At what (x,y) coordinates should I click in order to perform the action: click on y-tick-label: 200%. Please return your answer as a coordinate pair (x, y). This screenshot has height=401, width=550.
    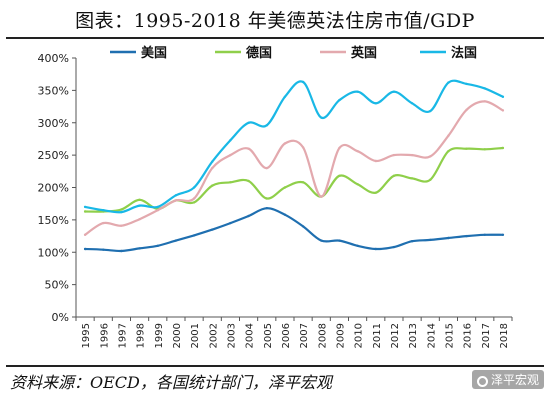
    Looking at the image, I should click on (53, 188).